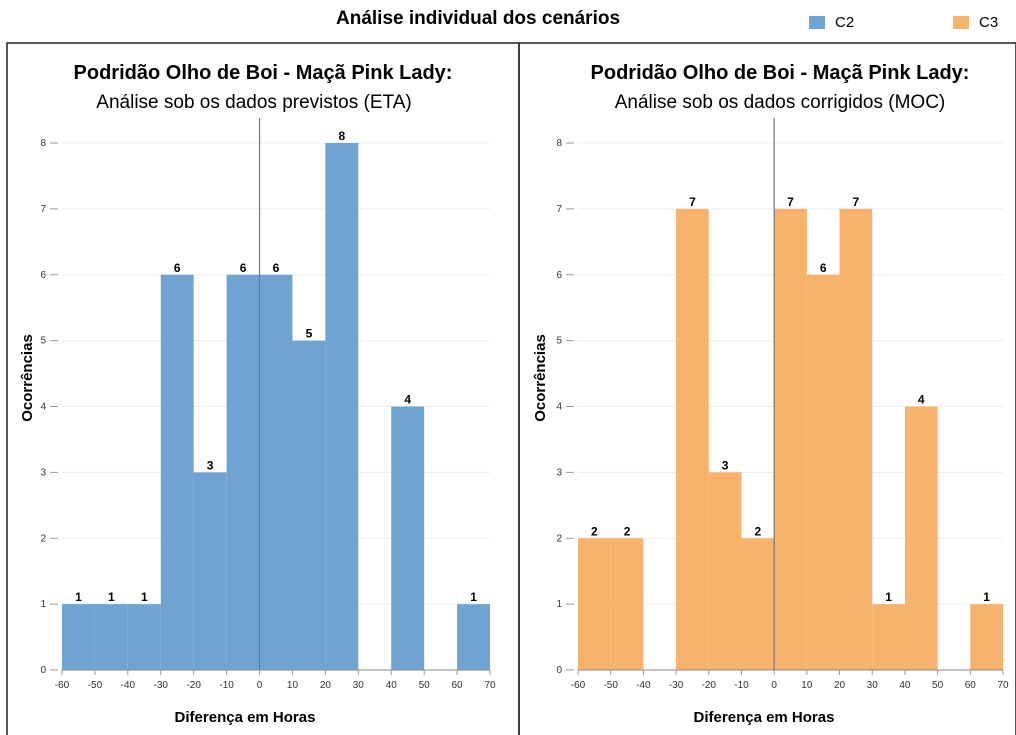 This screenshot has width=1016, height=735. What do you see at coordinates (559, 209) in the screenshot?
I see `y-tick-label: 7` at bounding box center [559, 209].